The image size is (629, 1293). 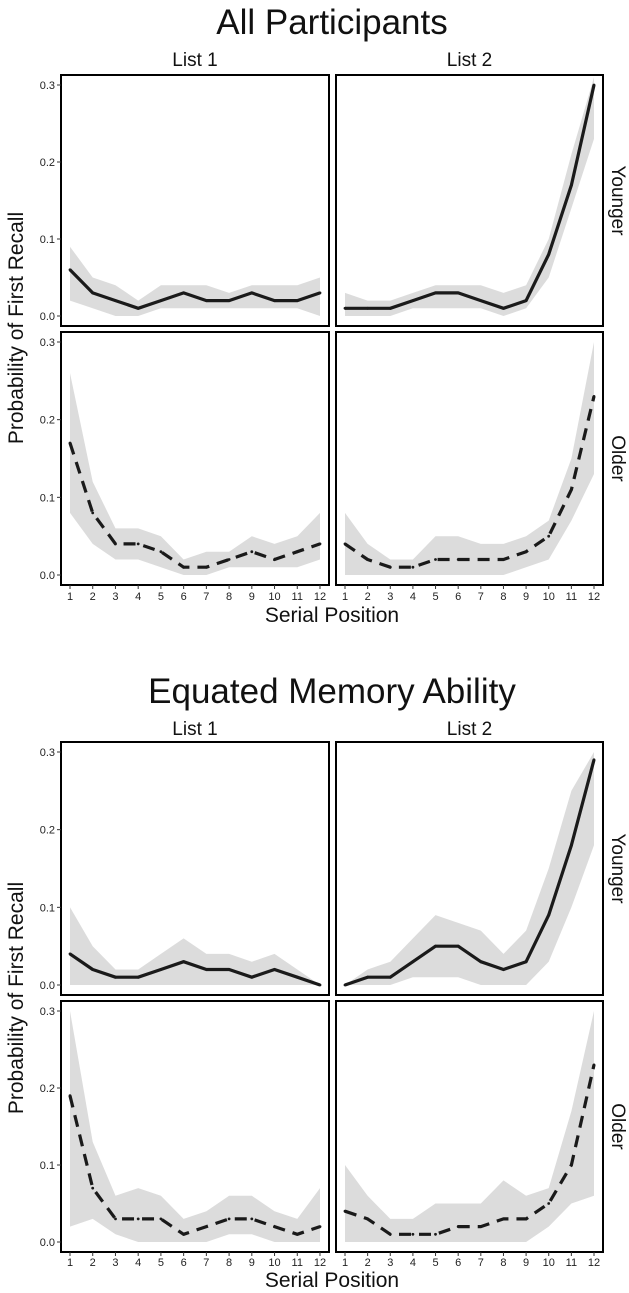 I want to click on panel-border, so click(x=195, y=868).